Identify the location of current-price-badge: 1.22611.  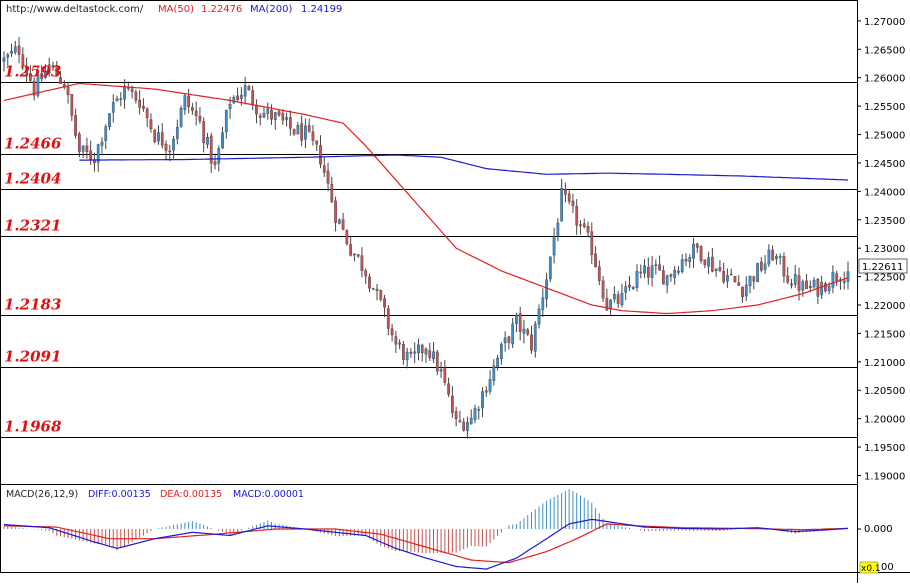
(882, 267).